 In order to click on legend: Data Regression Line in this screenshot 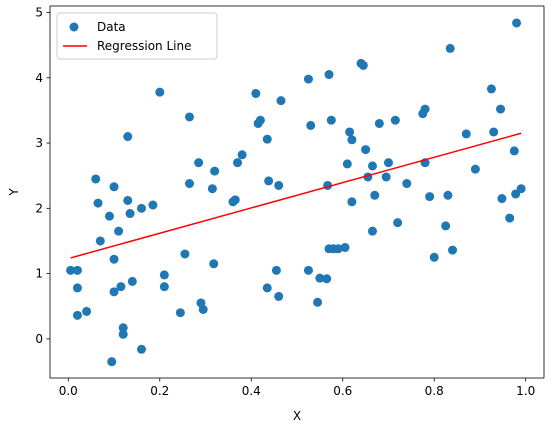, I will do `click(137, 36)`.